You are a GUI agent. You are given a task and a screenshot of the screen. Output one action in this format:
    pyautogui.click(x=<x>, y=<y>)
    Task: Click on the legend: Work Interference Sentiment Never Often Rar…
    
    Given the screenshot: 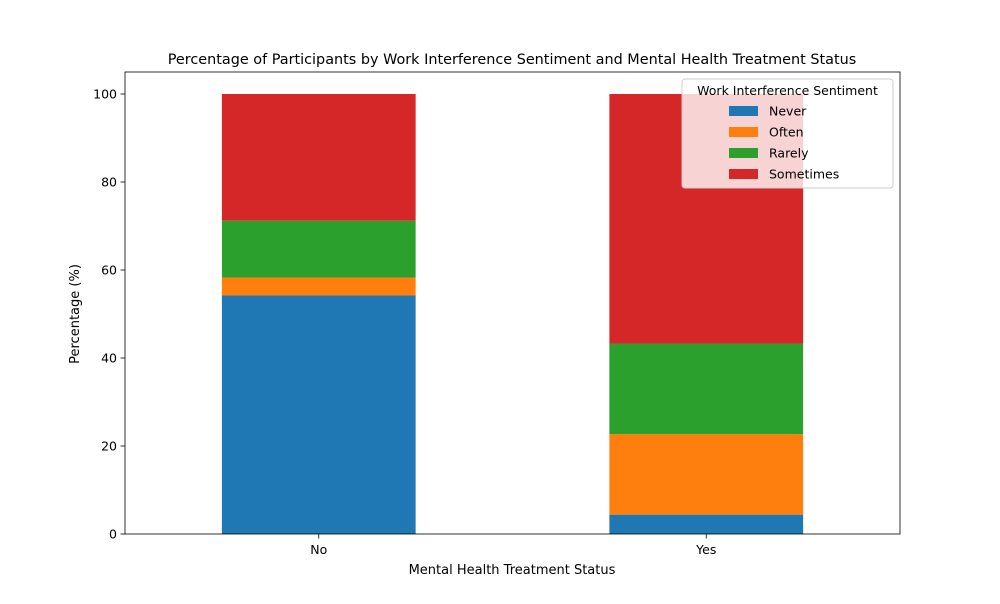 What is the action you would take?
    pyautogui.click(x=787, y=133)
    